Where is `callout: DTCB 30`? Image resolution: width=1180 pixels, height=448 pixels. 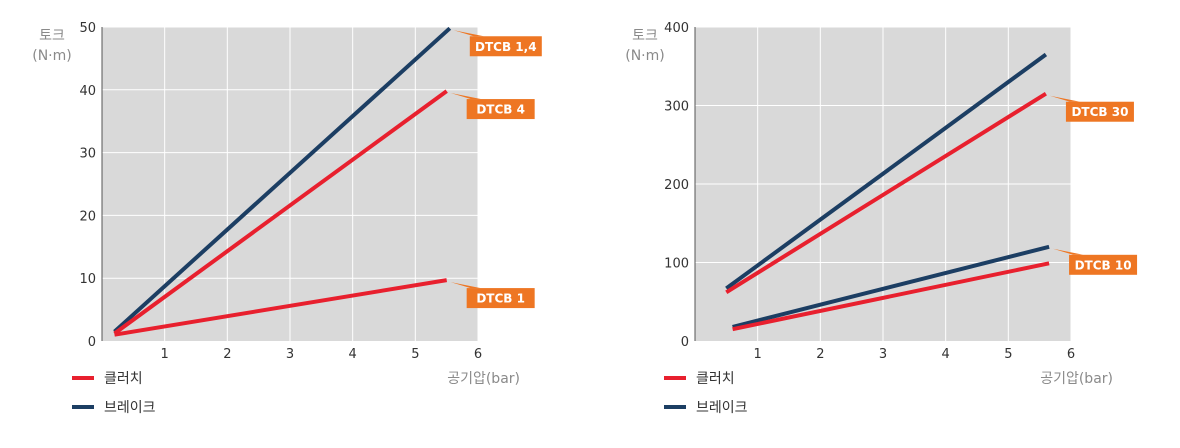
callout: DTCB 30 is located at coordinates (1091, 108).